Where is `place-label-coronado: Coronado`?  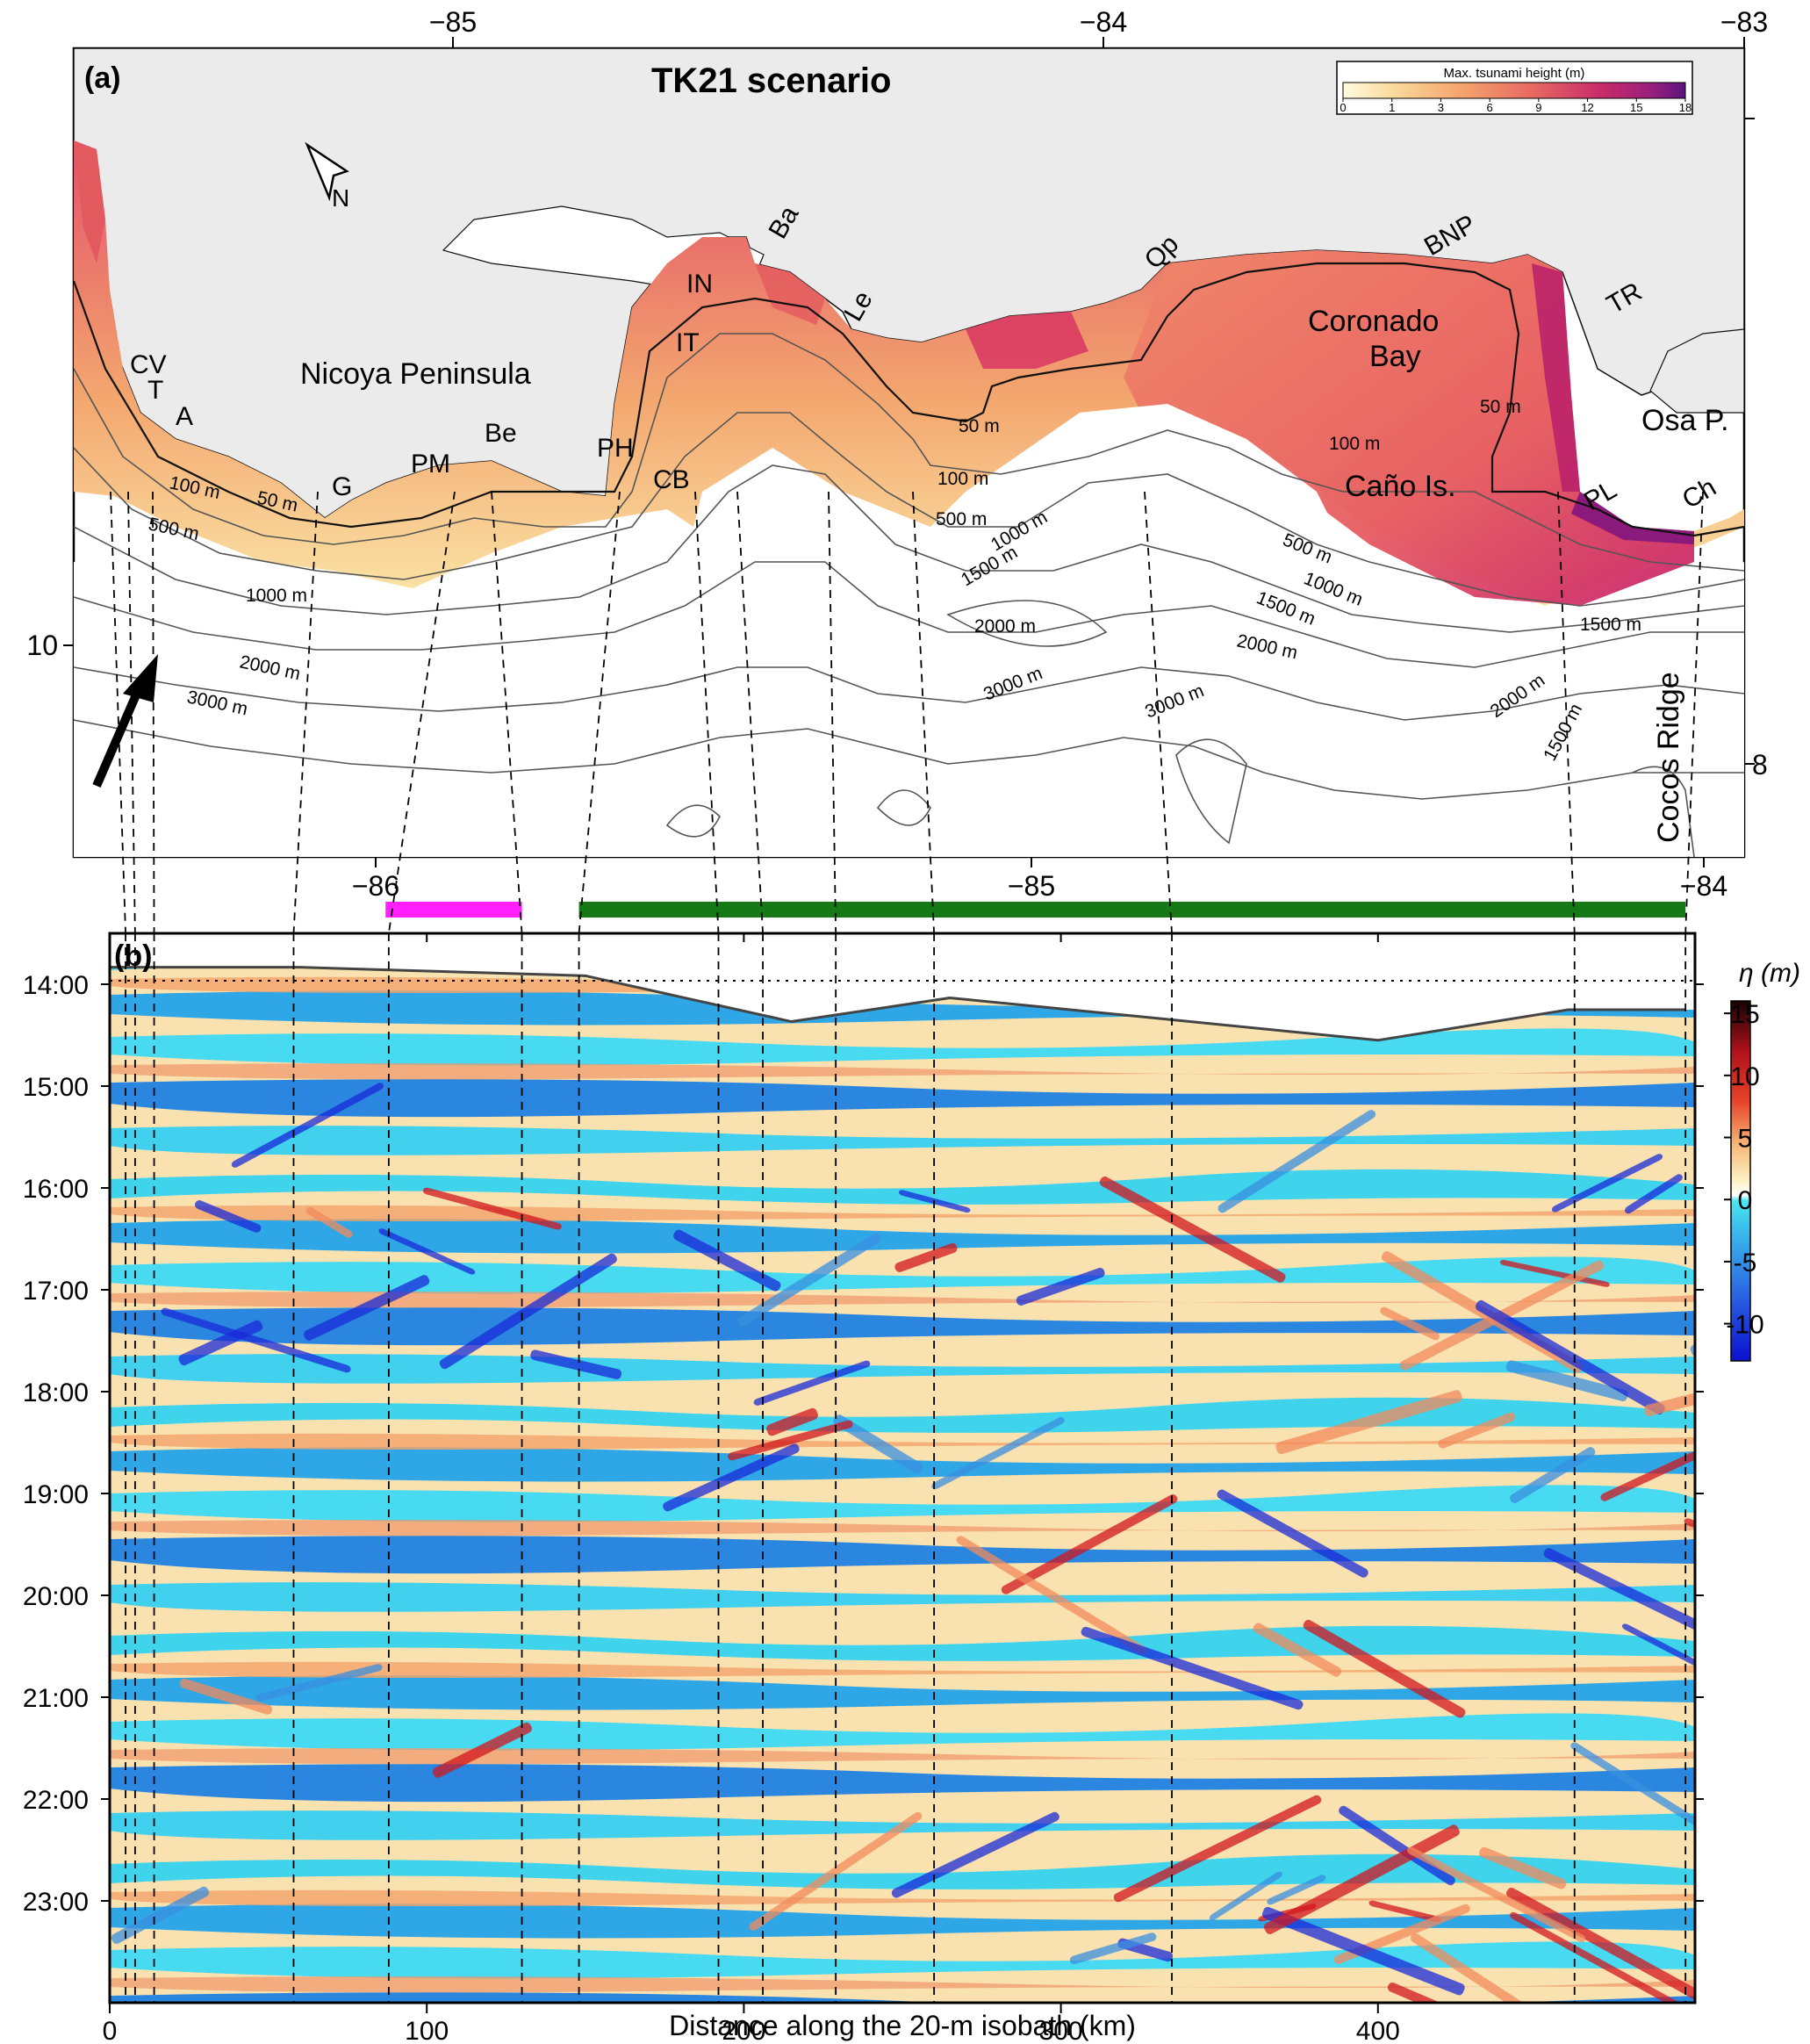
place-label-coronado: Coronado is located at coordinates (1373, 321).